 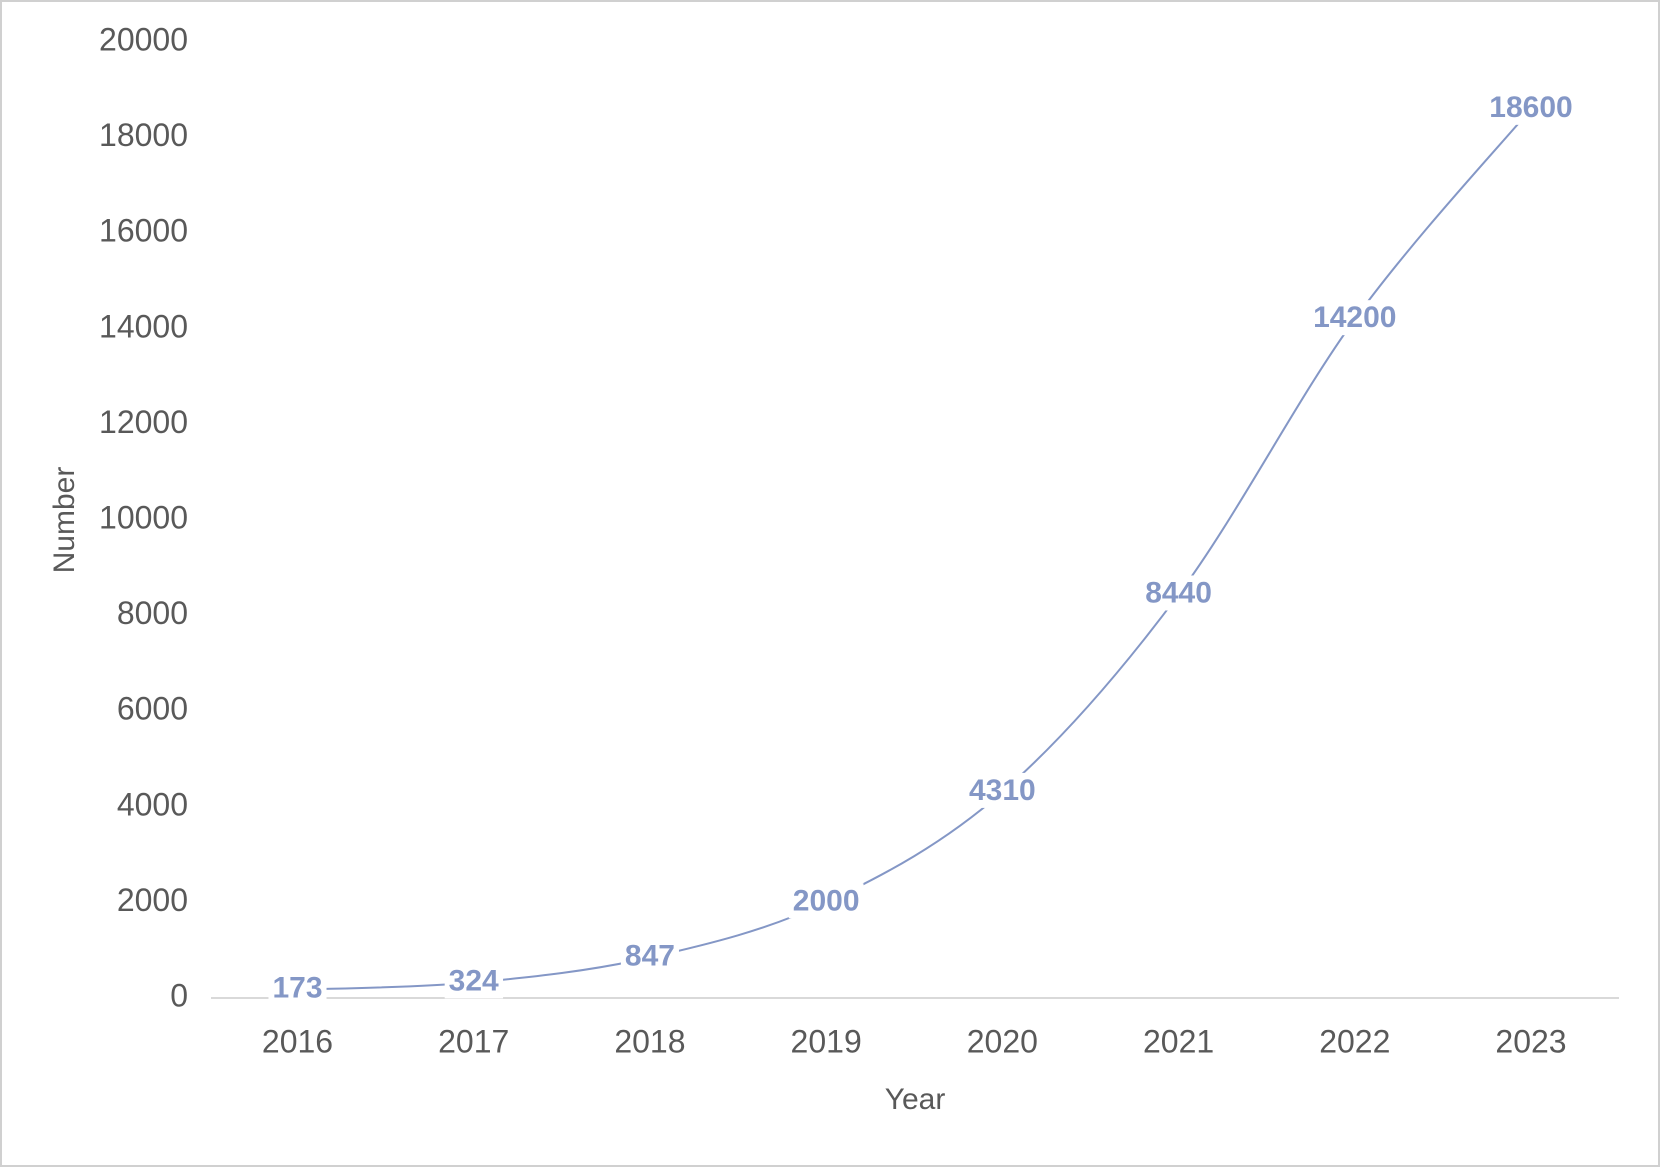 What do you see at coordinates (143, 39) in the screenshot?
I see `y-tick-label: 20000` at bounding box center [143, 39].